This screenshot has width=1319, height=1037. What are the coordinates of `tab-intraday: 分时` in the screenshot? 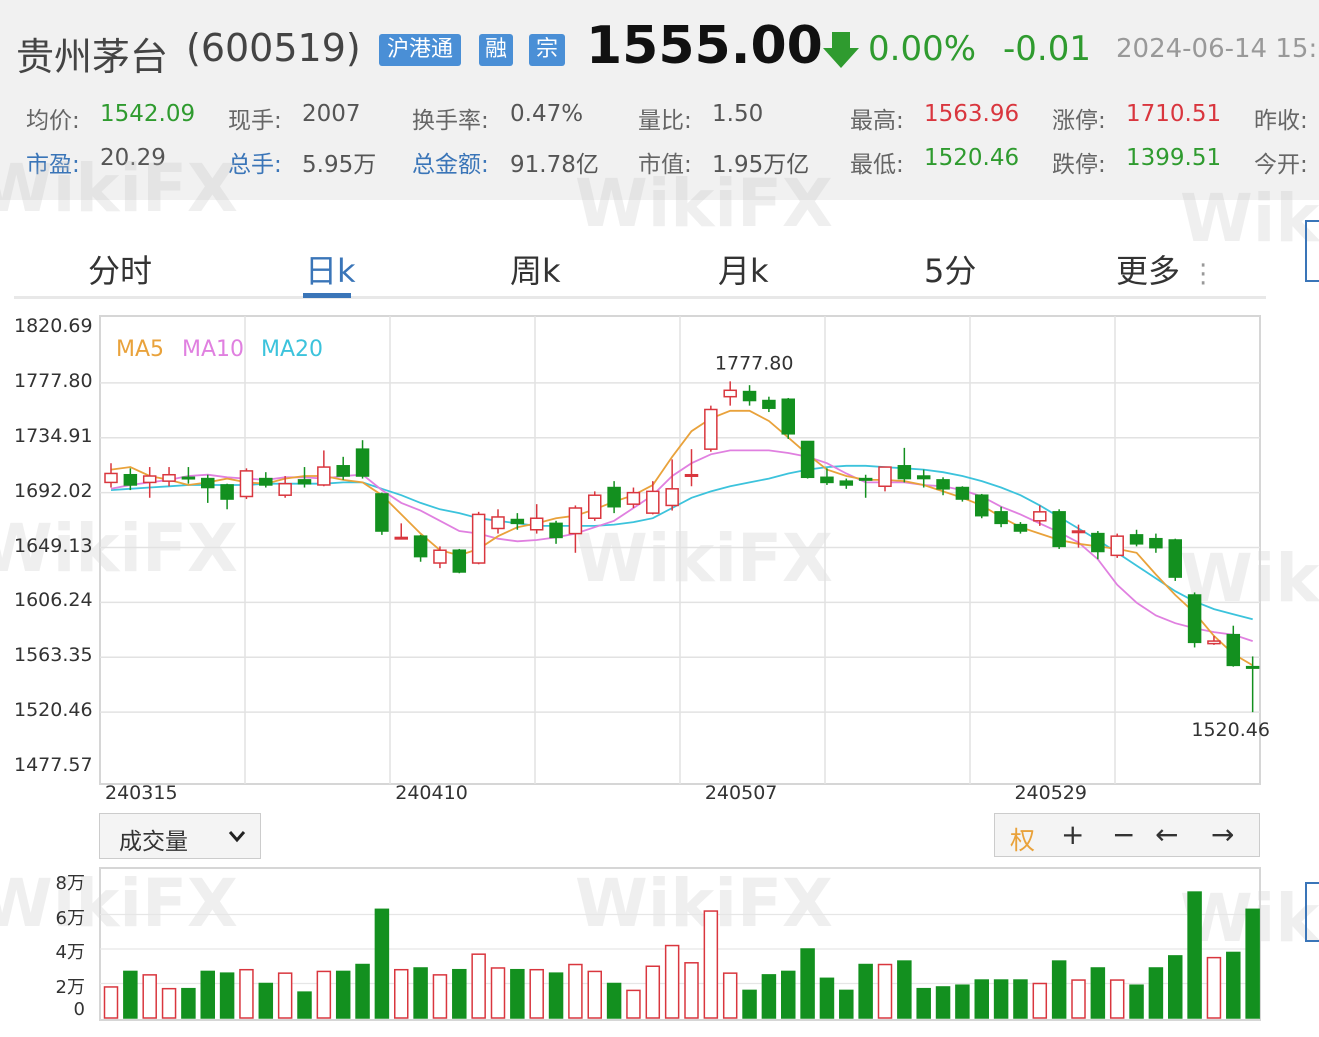 It's located at (120, 271).